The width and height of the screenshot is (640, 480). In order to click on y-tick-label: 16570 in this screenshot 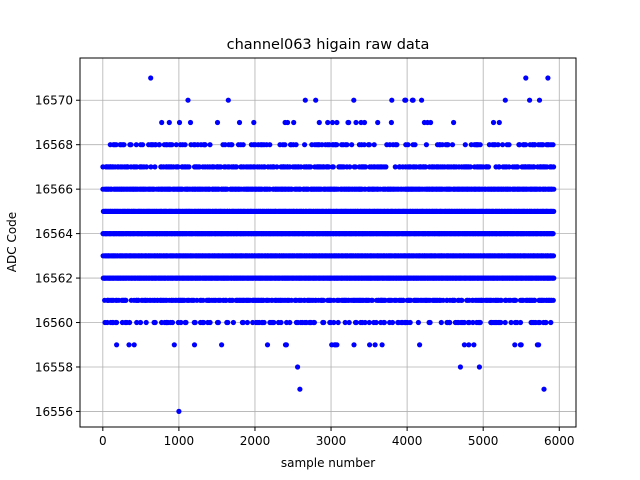, I will do `click(54, 101)`.